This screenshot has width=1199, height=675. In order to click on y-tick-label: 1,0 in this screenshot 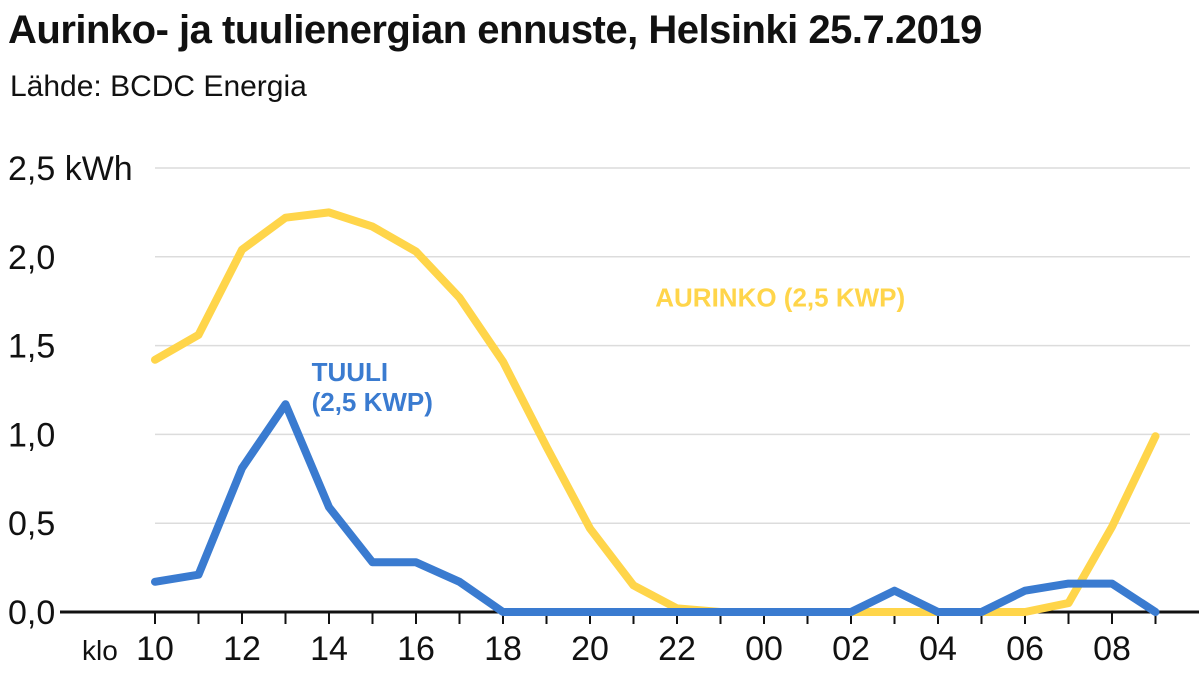, I will do `click(31, 435)`.